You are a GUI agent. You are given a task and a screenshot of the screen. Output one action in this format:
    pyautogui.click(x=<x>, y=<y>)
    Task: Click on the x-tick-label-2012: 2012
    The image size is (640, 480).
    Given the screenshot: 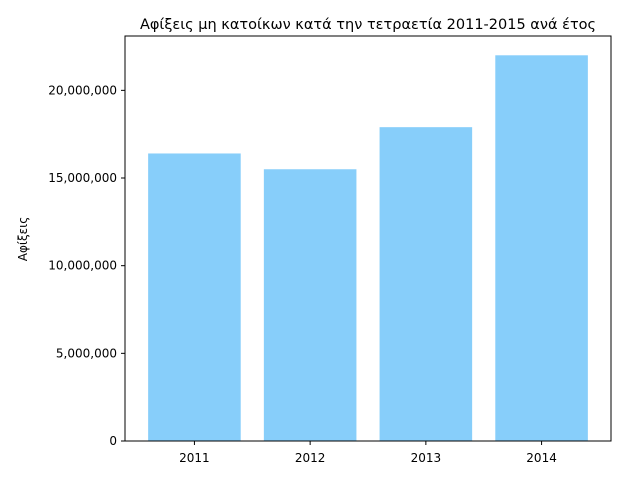 What is the action you would take?
    pyautogui.click(x=310, y=458)
    